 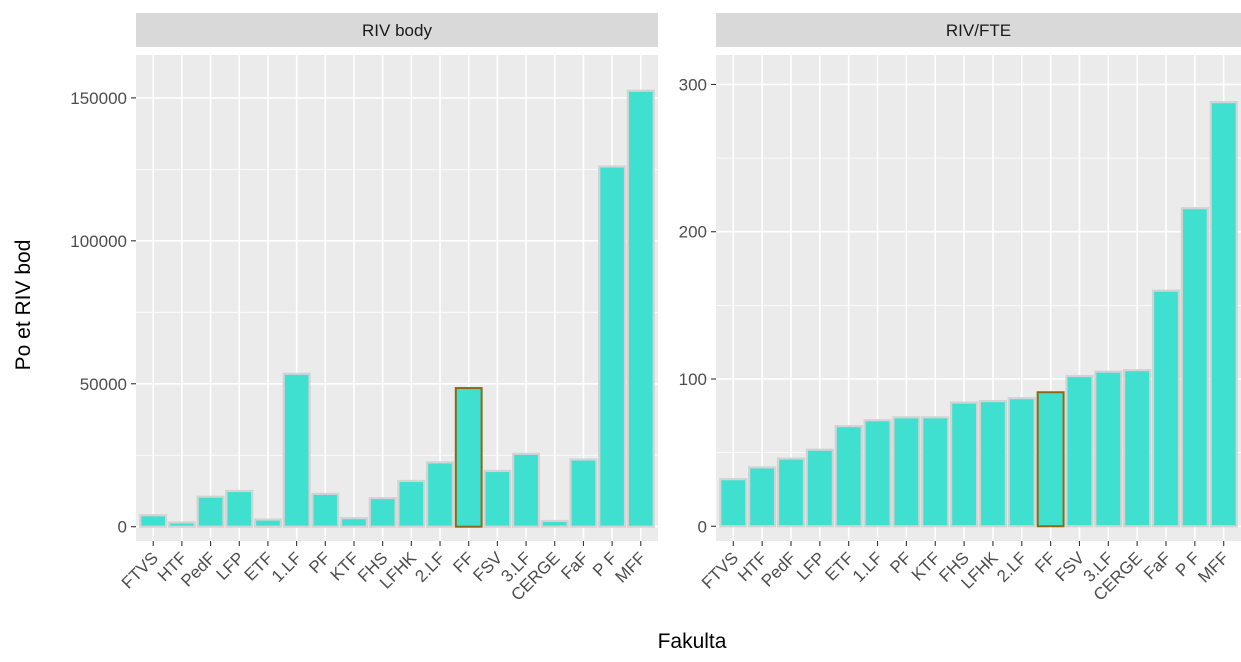 What do you see at coordinates (693, 84) in the screenshot?
I see `y-tick-label: 300` at bounding box center [693, 84].